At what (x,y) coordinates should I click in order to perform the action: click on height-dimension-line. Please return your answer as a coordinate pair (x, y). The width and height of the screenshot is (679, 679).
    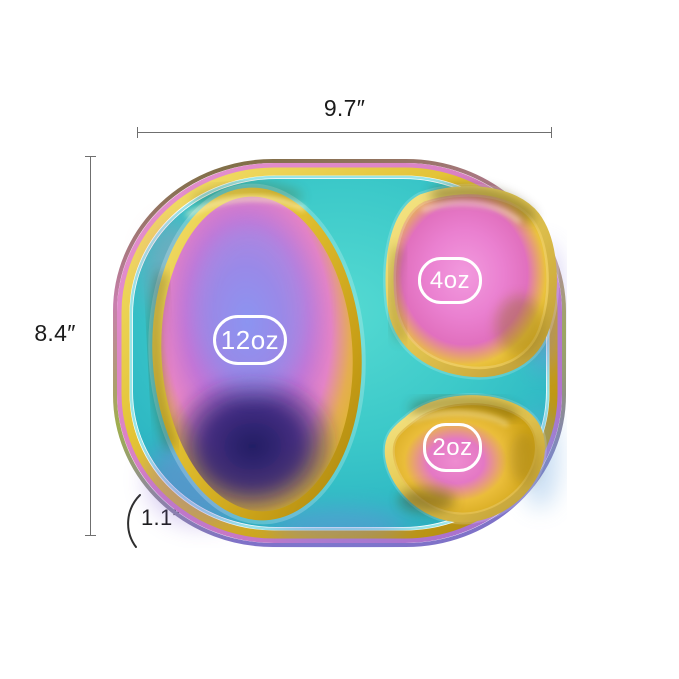
    Looking at the image, I should click on (91, 346).